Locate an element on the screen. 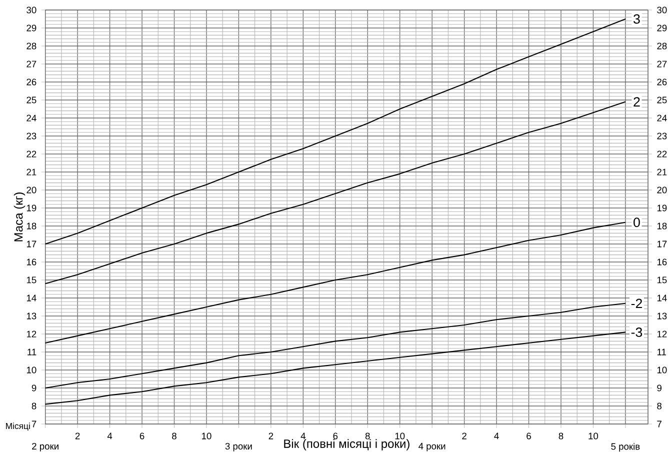 The width and height of the screenshot is (670, 464). y-tick-label: 17 is located at coordinates (31, 244).